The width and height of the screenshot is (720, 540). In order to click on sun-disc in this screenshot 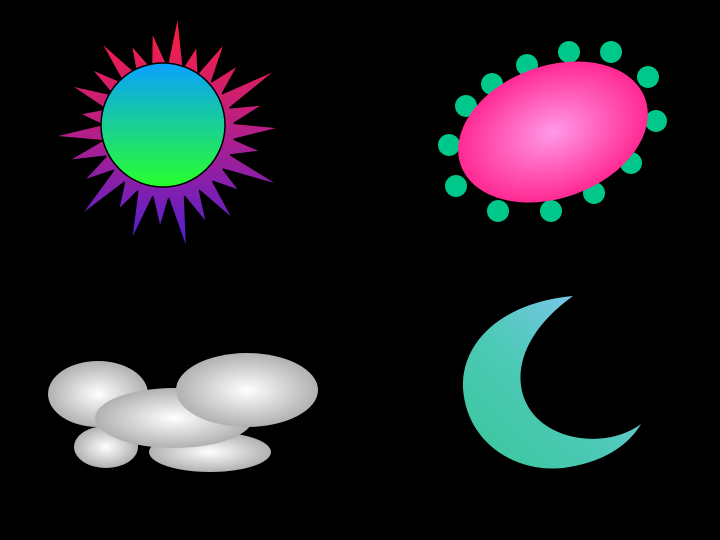, I will do `click(163, 125)`.